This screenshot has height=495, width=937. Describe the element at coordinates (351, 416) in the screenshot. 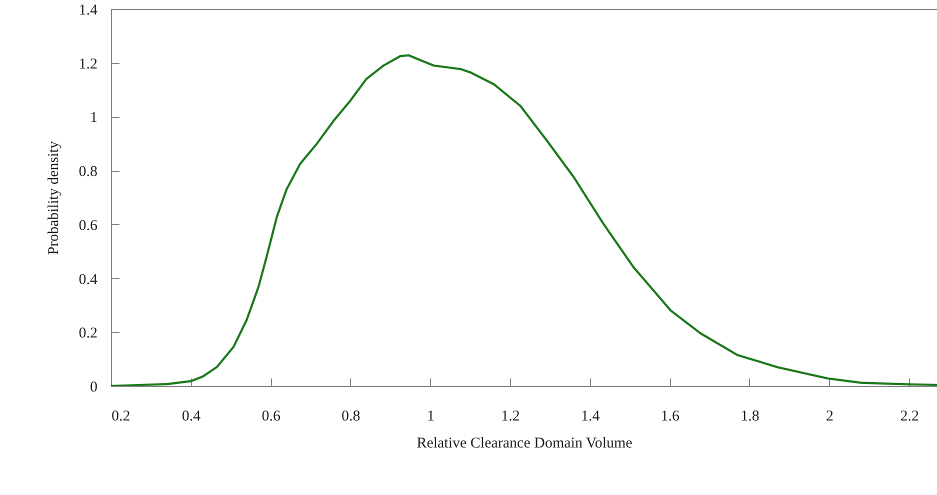

I see `x-tick-label: 0.8` at that location.